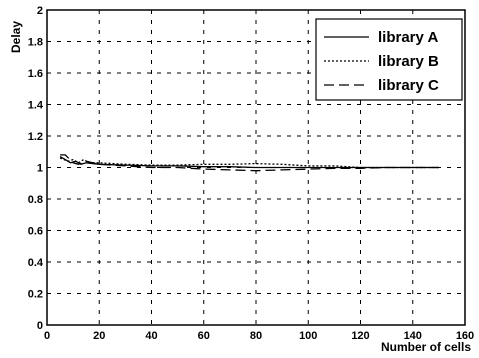  What do you see at coordinates (151, 336) in the screenshot?
I see `x-tick-label: 40` at bounding box center [151, 336].